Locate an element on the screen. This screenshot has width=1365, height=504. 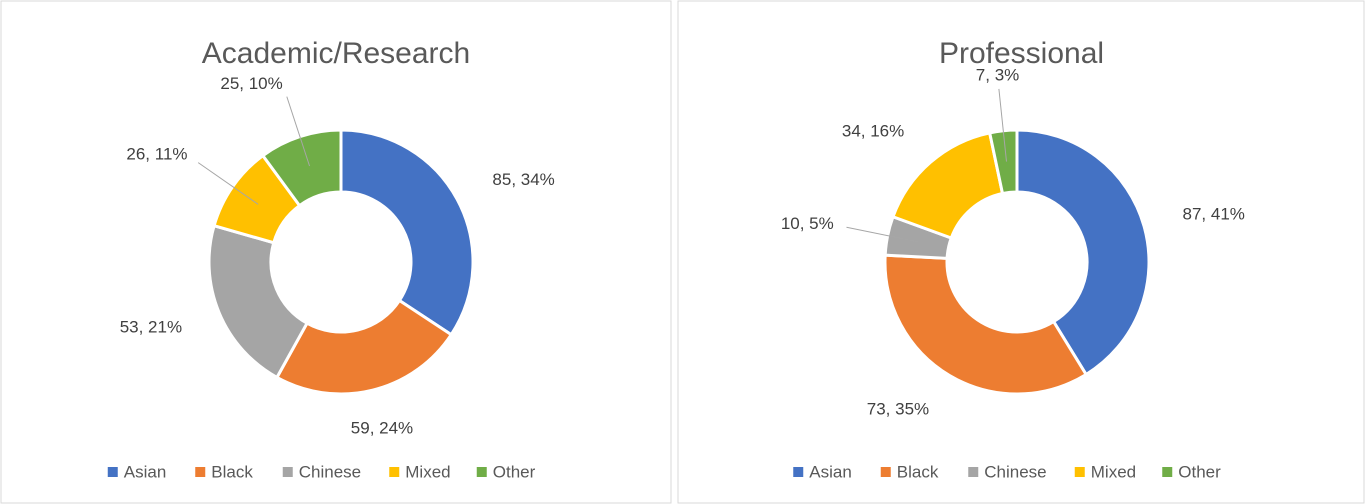
data-label: 73, 35% is located at coordinates (898, 408).